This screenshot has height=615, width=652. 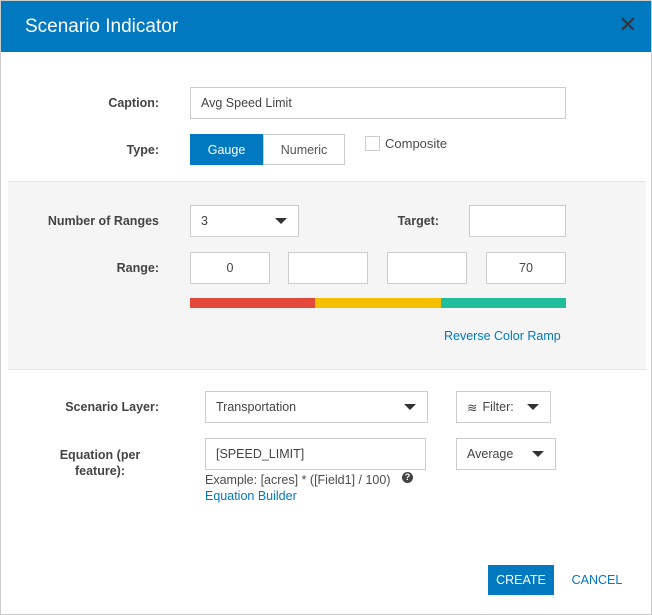 What do you see at coordinates (490, 454) in the screenshot?
I see `aggregate-value: Average` at bounding box center [490, 454].